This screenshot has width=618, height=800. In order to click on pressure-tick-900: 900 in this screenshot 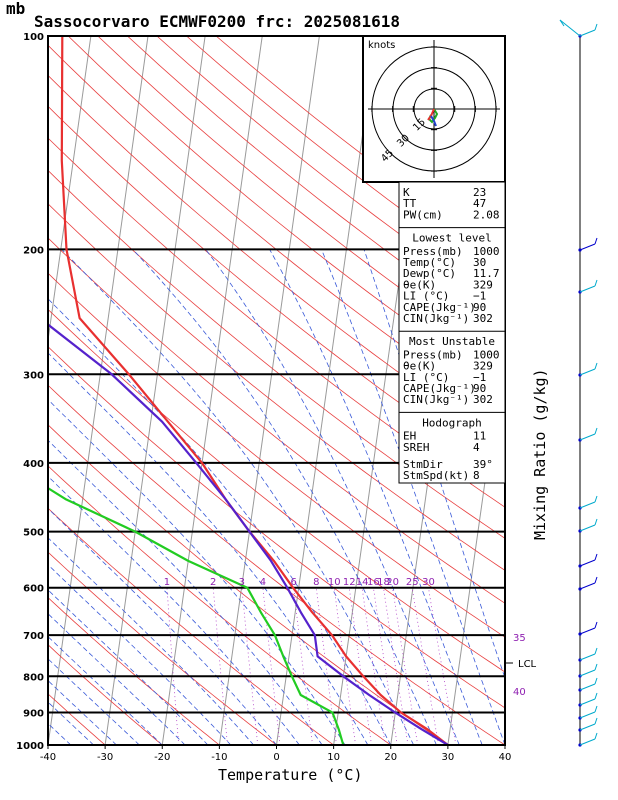, I will do `click(33, 714)`.